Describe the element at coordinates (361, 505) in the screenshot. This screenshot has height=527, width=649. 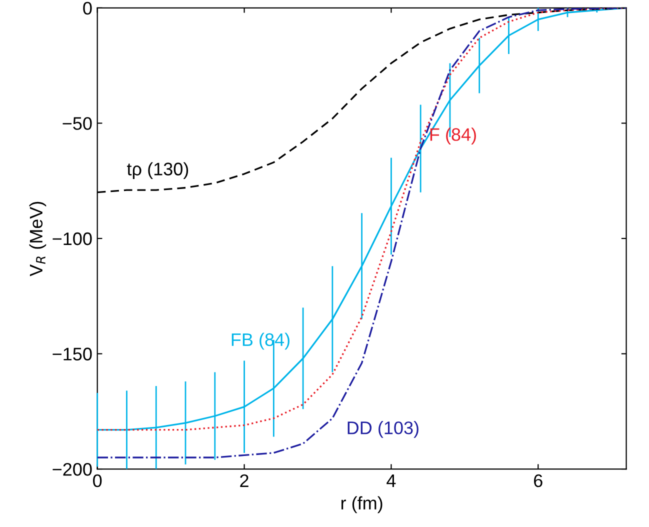
I see `x-axis-title: r (fm)` at that location.